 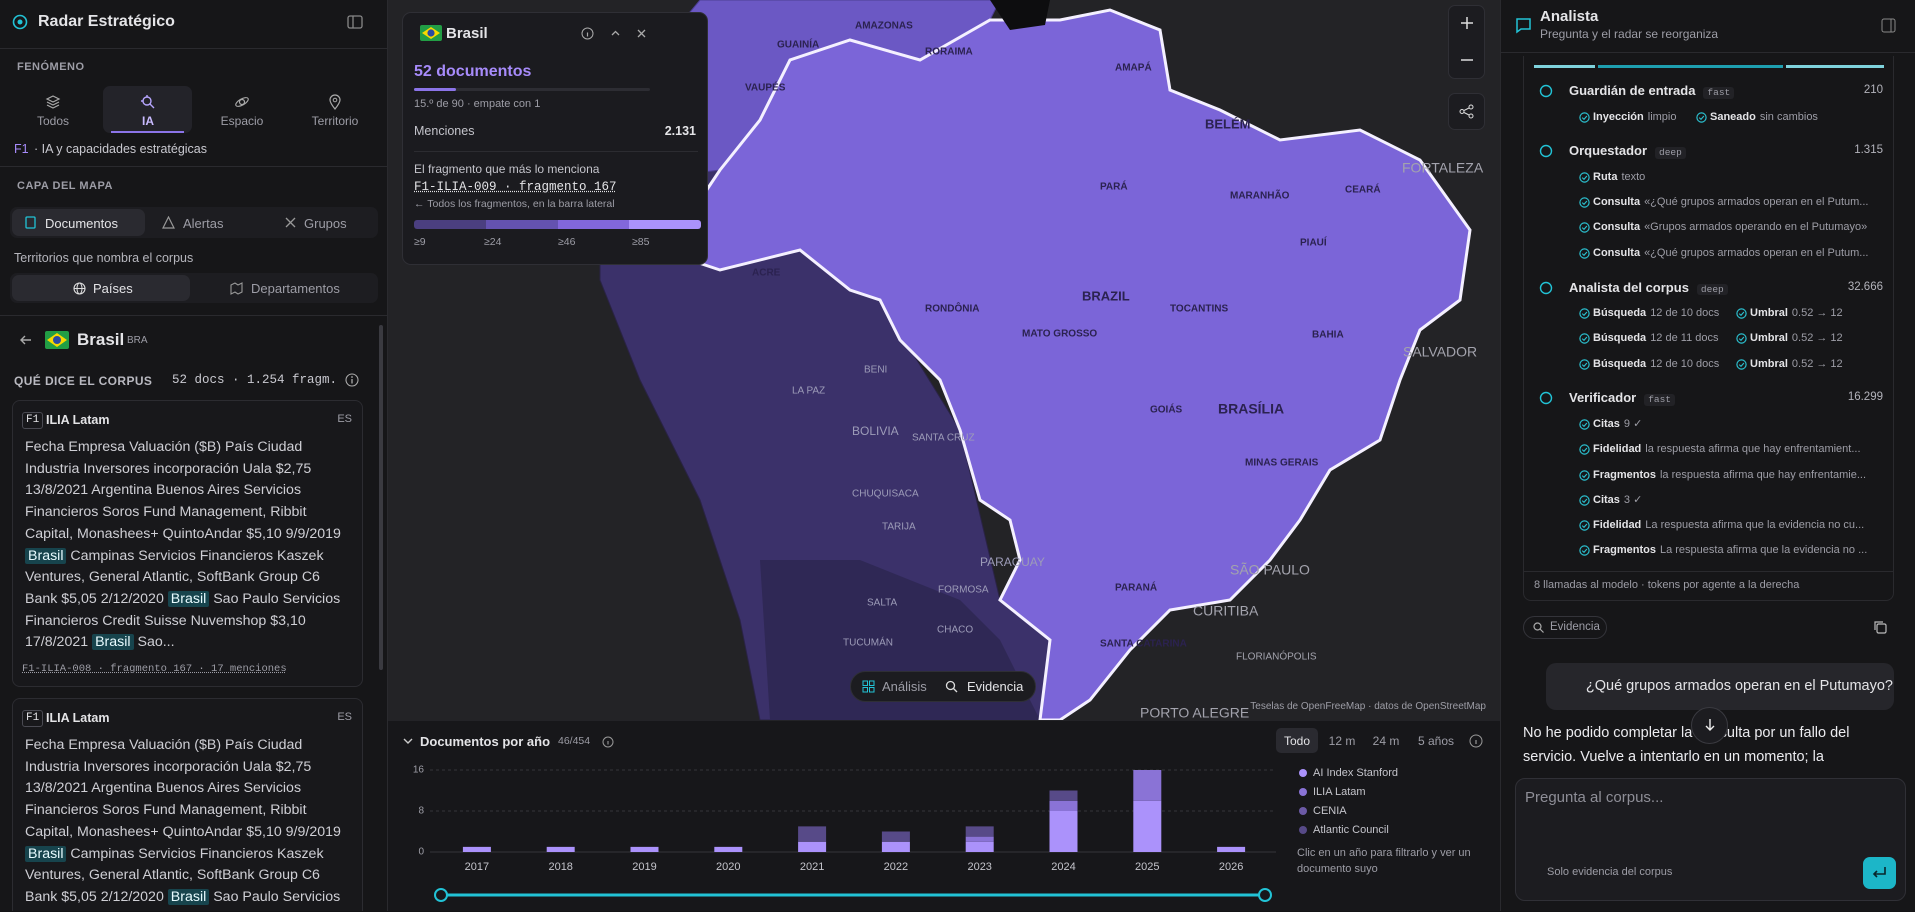 What do you see at coordinates (1769, 338) in the screenshot?
I see `item-label: Umbral` at bounding box center [1769, 338].